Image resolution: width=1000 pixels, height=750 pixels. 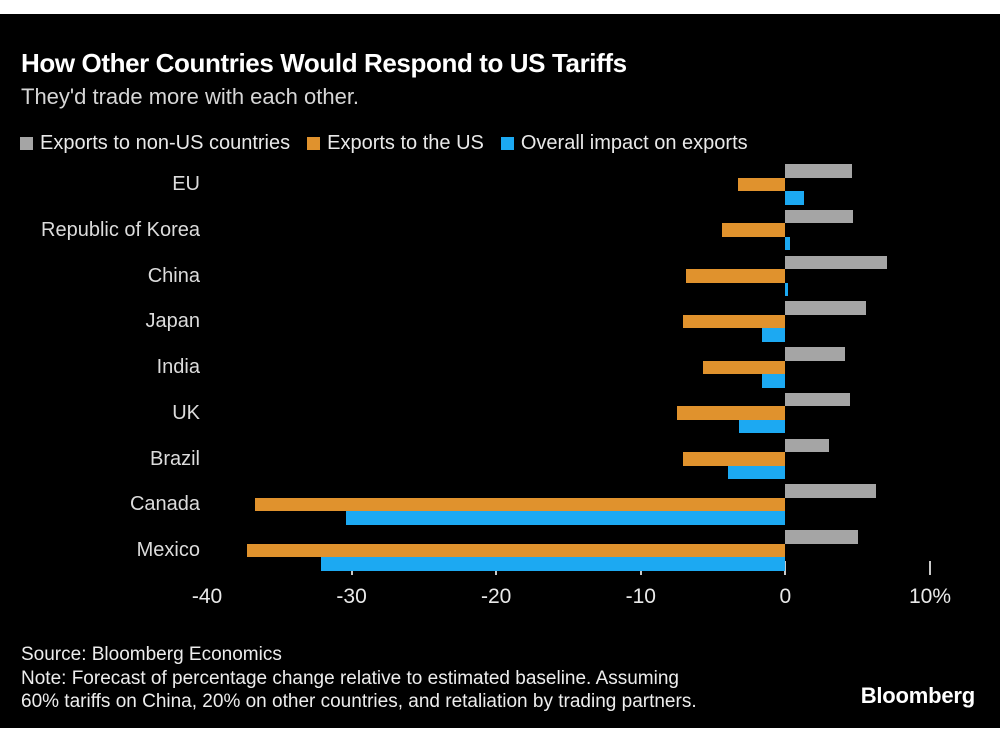 What do you see at coordinates (496, 596) in the screenshot?
I see `x-axis-label--20: -20` at bounding box center [496, 596].